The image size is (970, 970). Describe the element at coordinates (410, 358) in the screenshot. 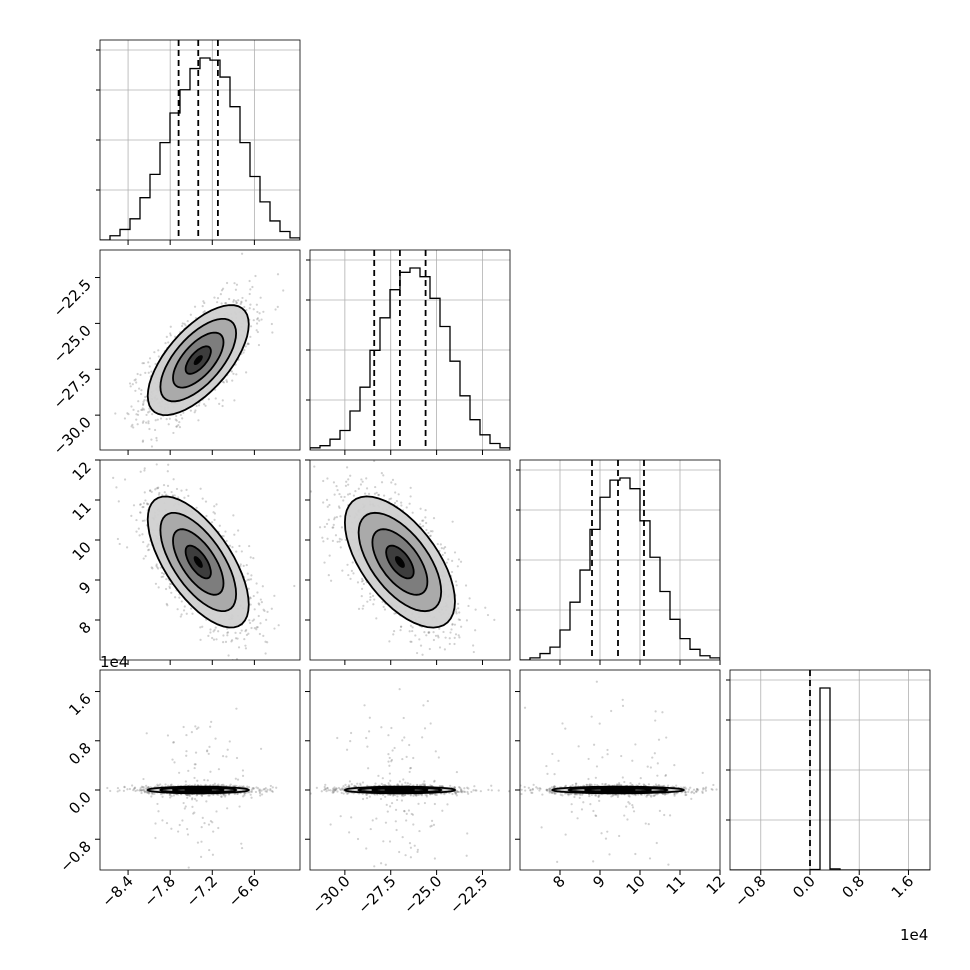

I see `histogram-p1` at that location.